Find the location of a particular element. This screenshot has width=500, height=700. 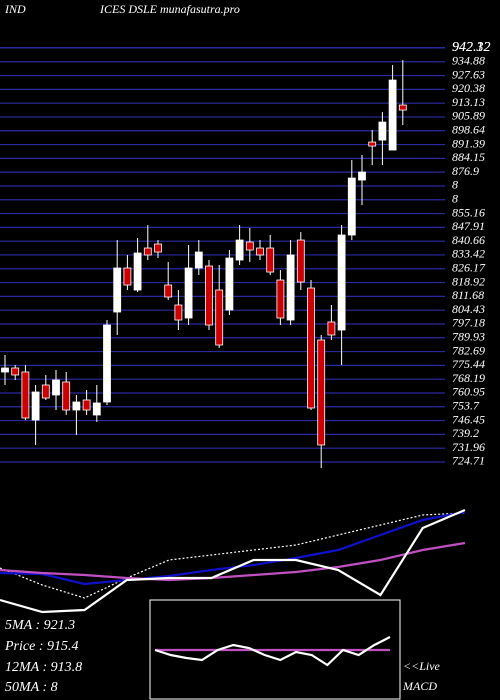

y-tick-label: 876.9 is located at coordinates (465, 171).